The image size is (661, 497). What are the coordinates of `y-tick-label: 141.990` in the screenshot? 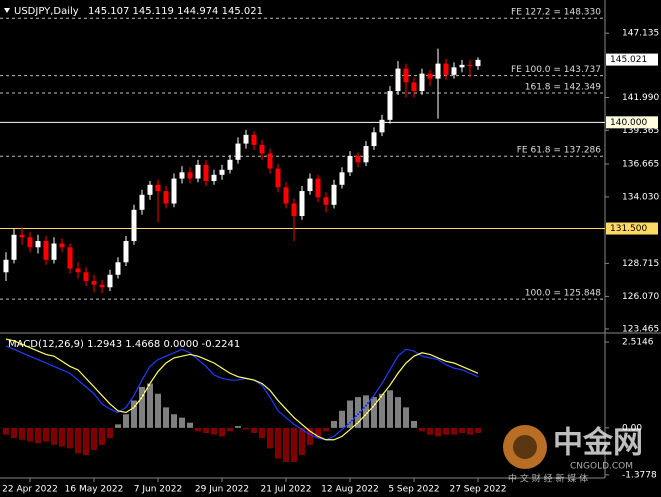 It's located at (640, 98).